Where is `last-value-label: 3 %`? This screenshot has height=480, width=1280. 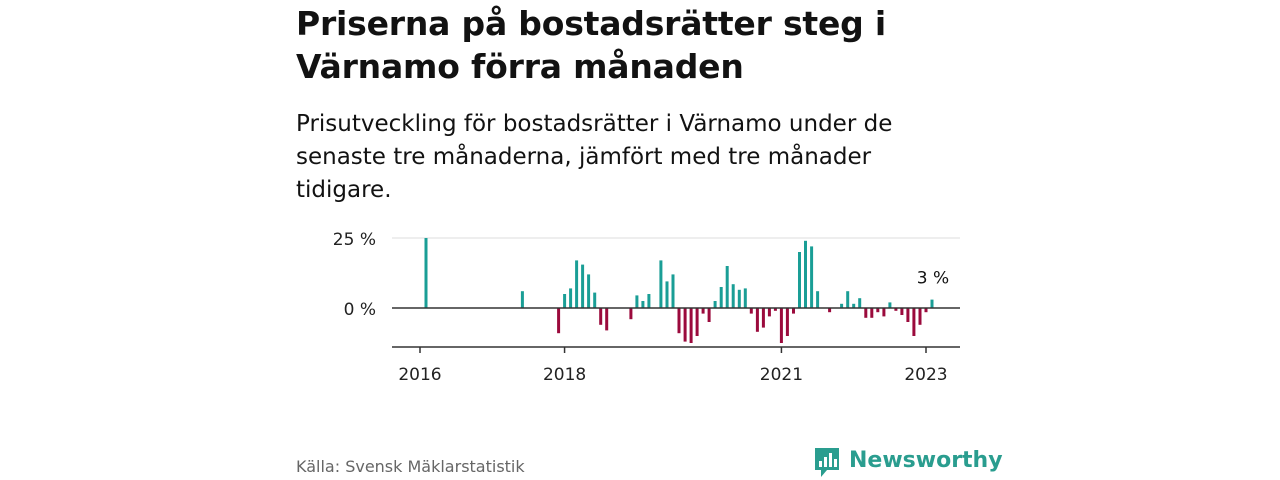 last-value-label: 3 % is located at coordinates (933, 279).